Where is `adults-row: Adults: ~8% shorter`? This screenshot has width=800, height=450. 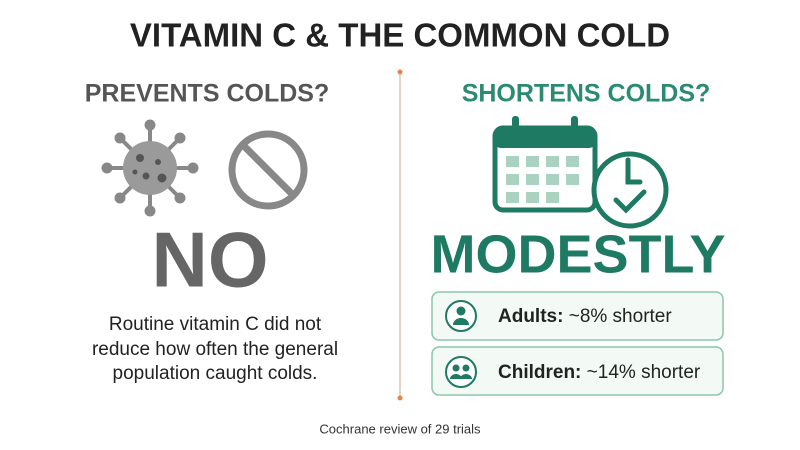
adults-row: Adults: ~8% shorter is located at coordinates (577, 316).